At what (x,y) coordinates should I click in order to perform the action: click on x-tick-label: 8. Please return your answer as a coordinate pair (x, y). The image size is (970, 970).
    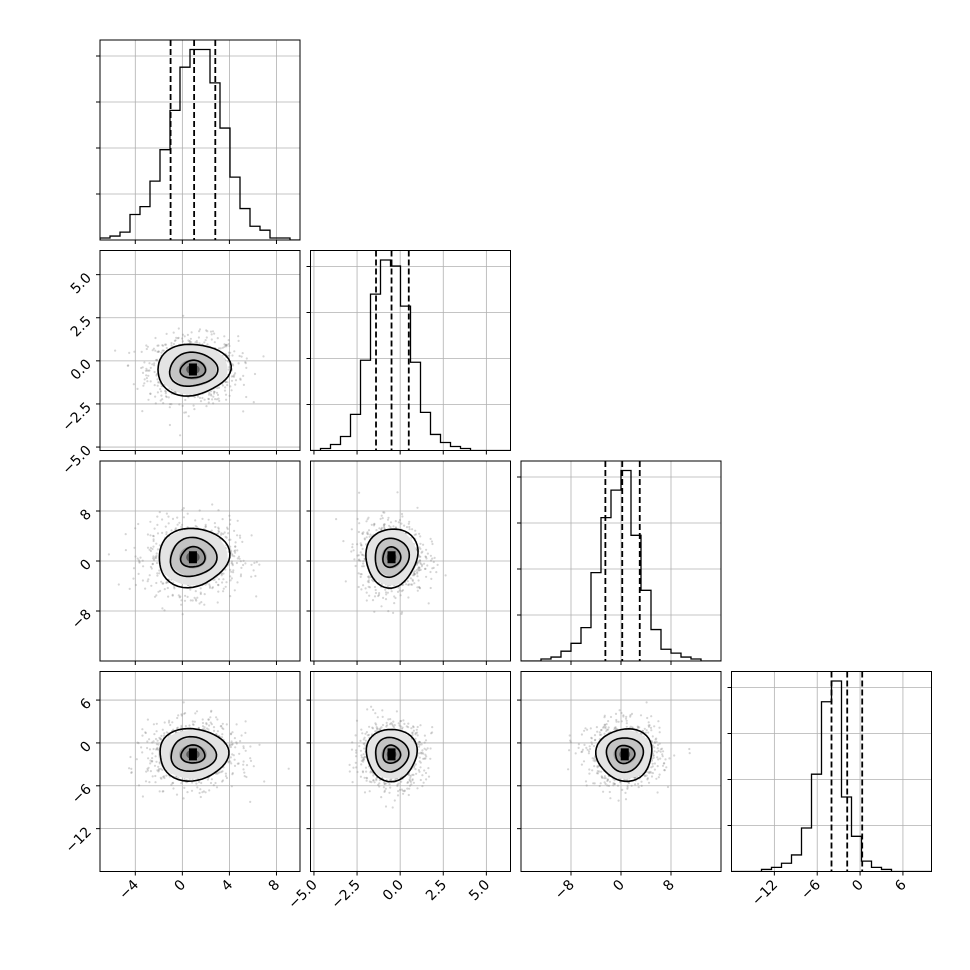
    Looking at the image, I should click on (275, 886).